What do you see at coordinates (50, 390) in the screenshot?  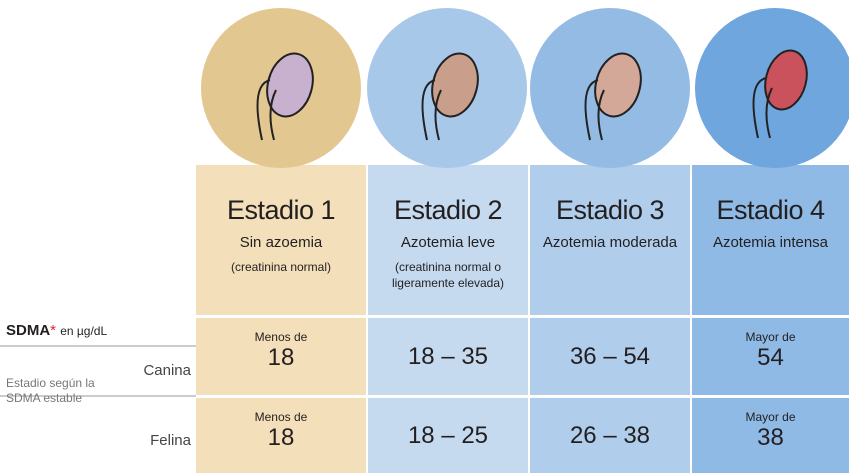 I see `side-label: Estadio según la SDMA estable` at bounding box center [50, 390].